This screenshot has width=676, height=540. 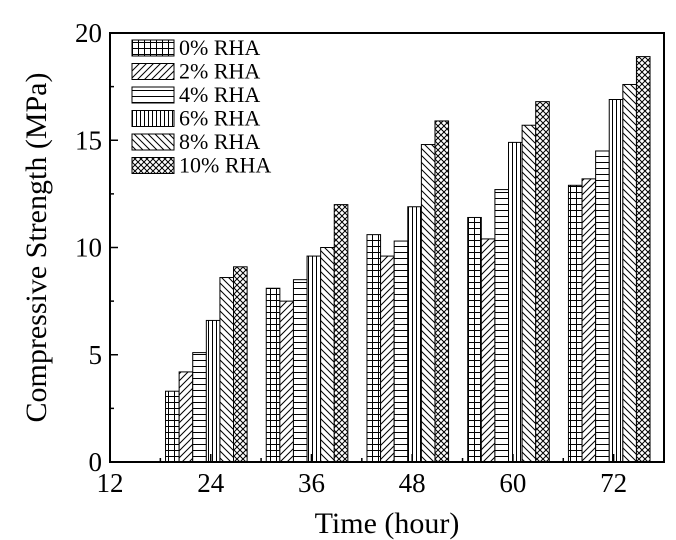 I want to click on x-tick-label: 60, so click(x=512, y=483).